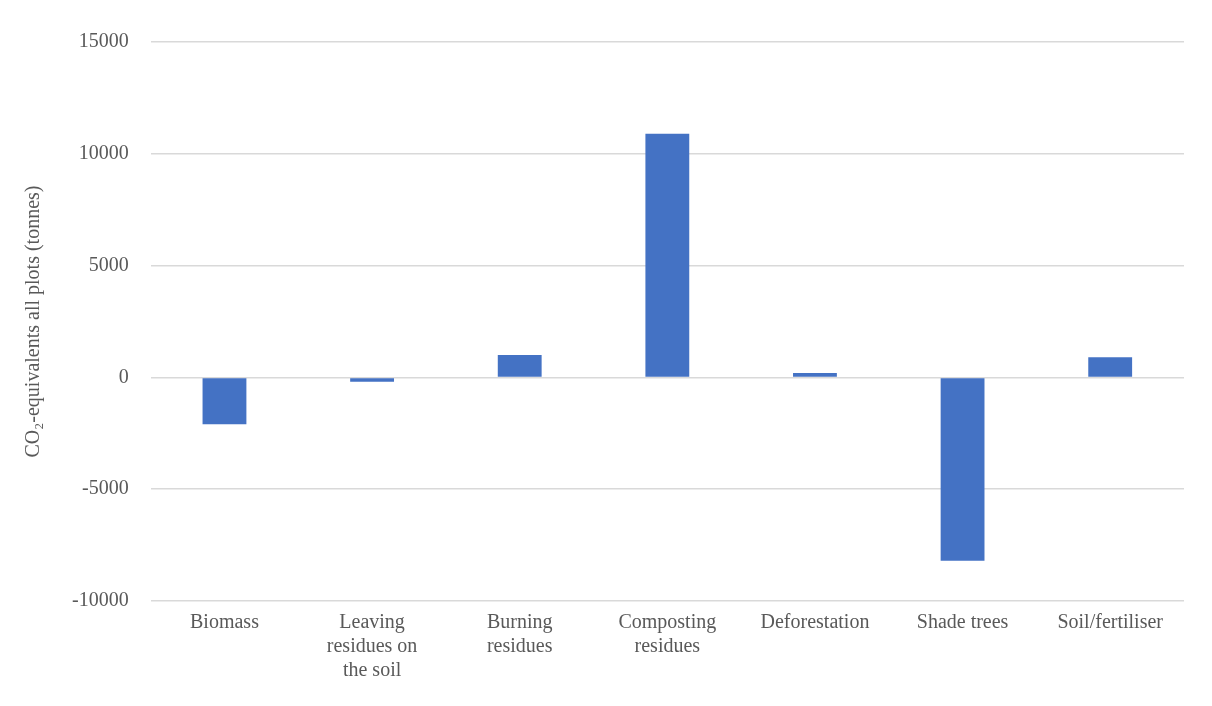 This screenshot has height=706, width=1212. I want to click on x-tick-label: Composting residues, so click(667, 633).